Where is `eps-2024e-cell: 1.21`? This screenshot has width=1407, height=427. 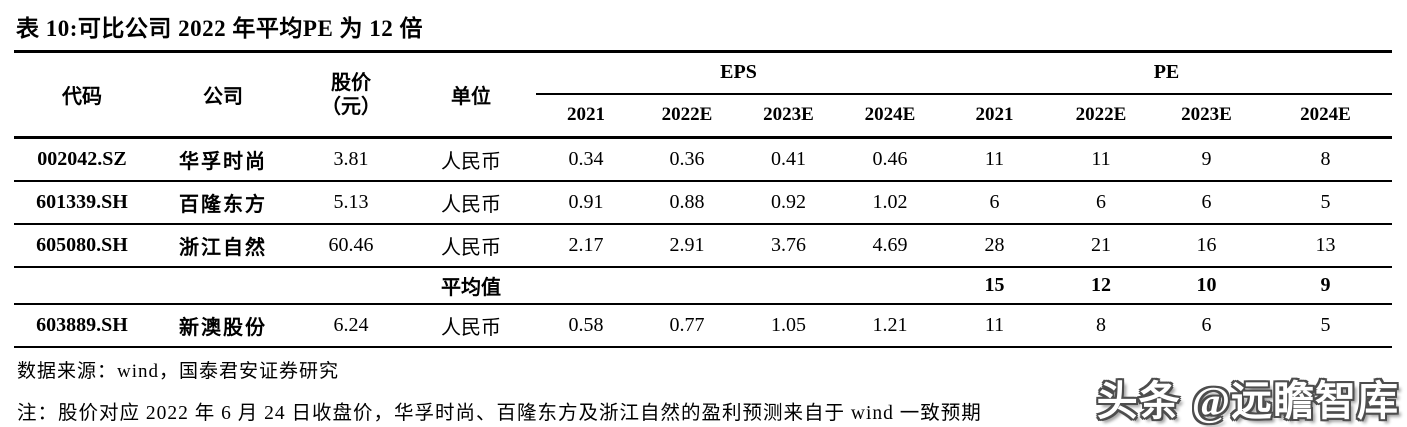 eps-2024e-cell: 1.21 is located at coordinates (890, 325).